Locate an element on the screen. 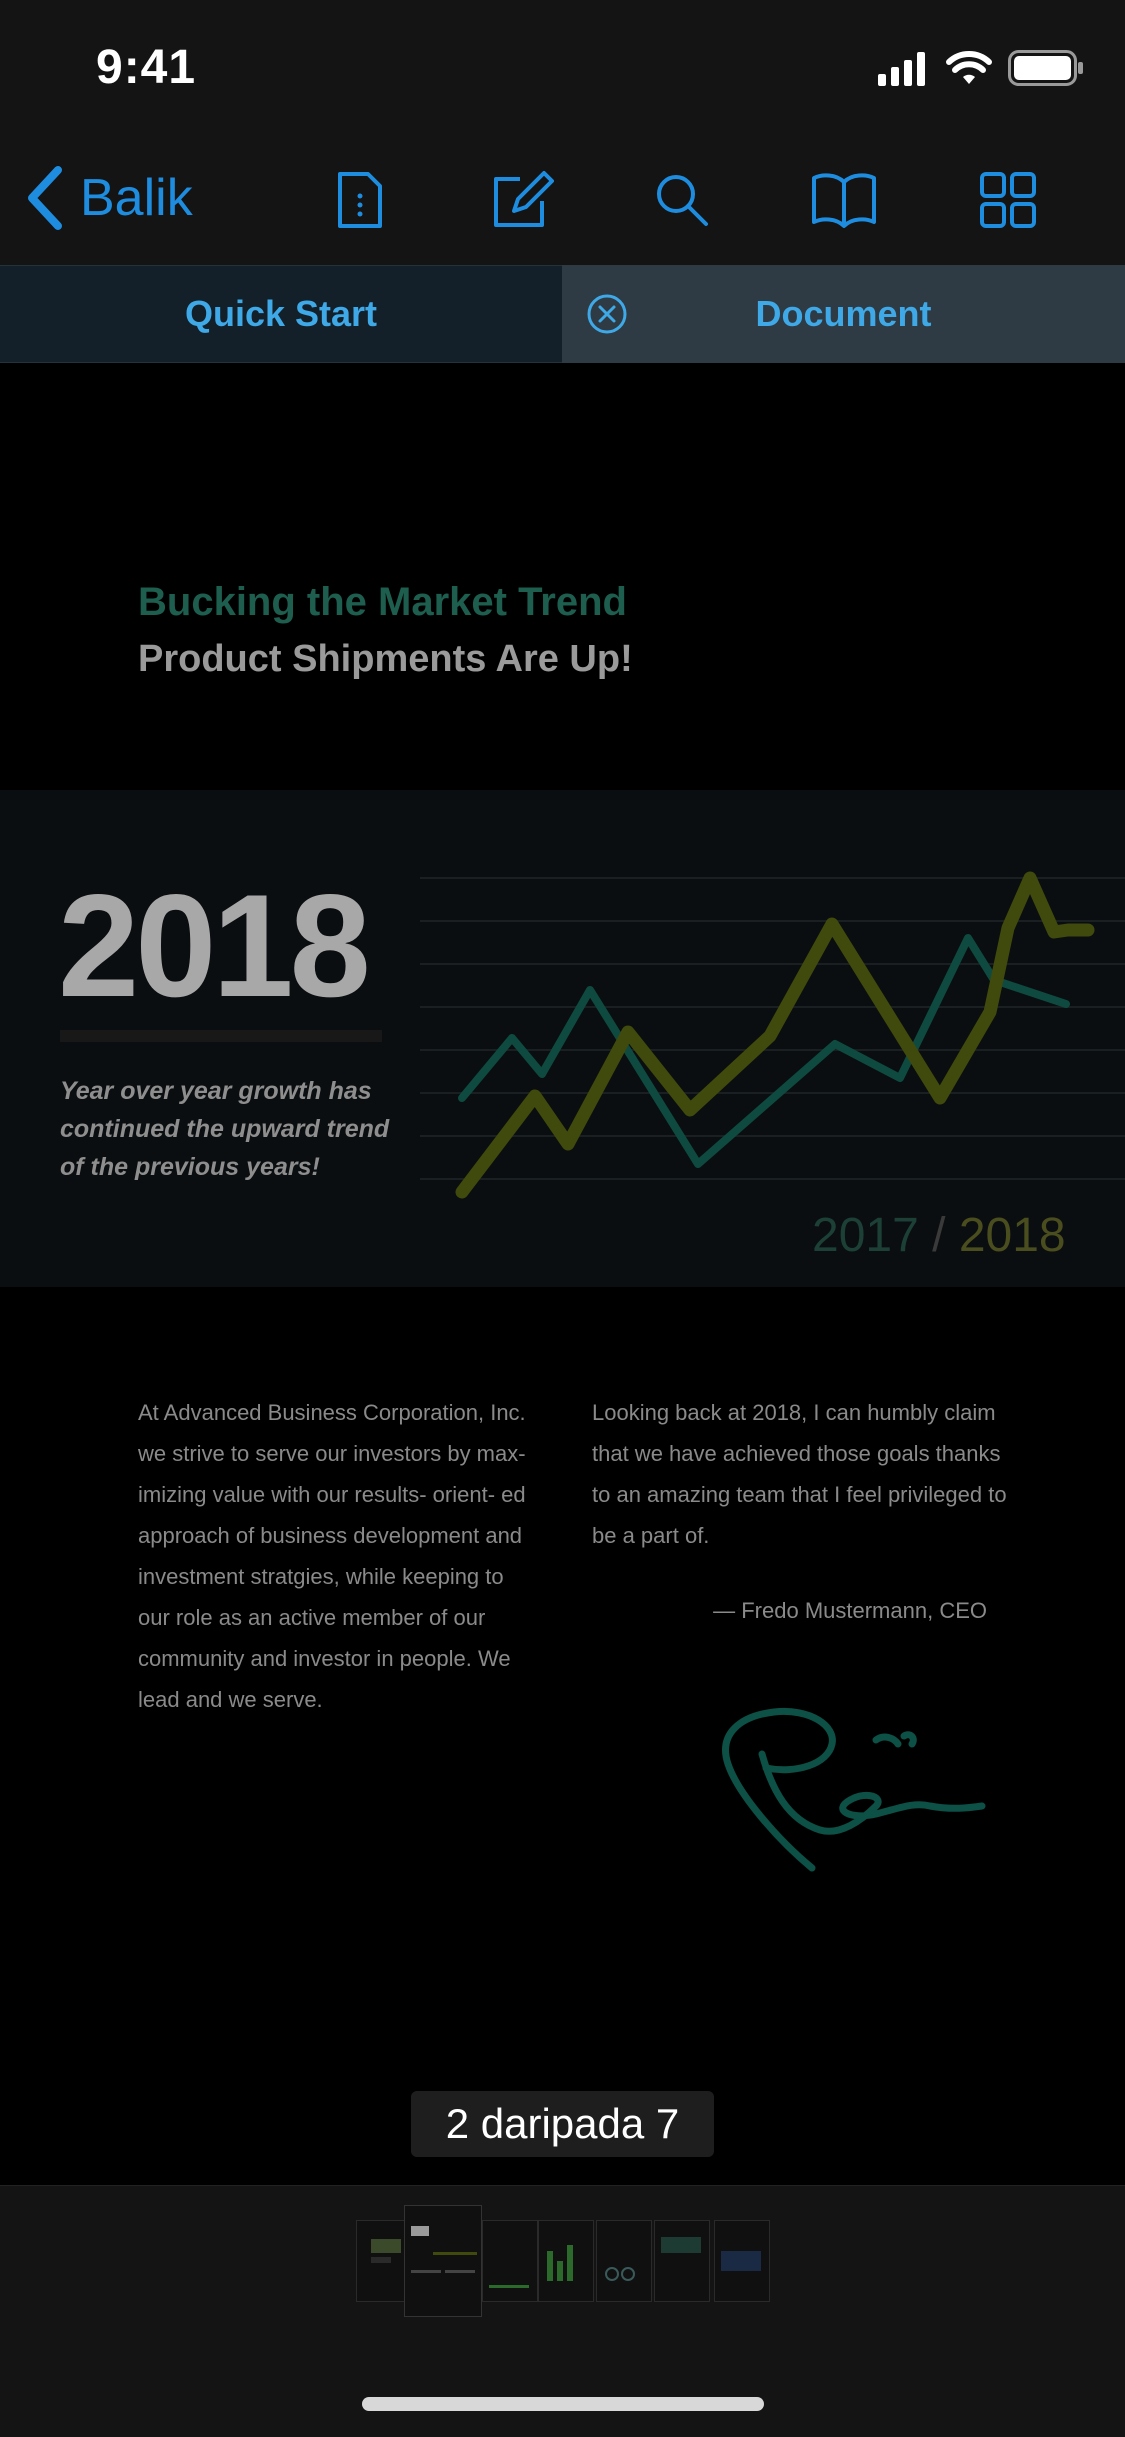 Image resolution: width=1125 pixels, height=2437 pixels. search-button is located at coordinates (682, 200).